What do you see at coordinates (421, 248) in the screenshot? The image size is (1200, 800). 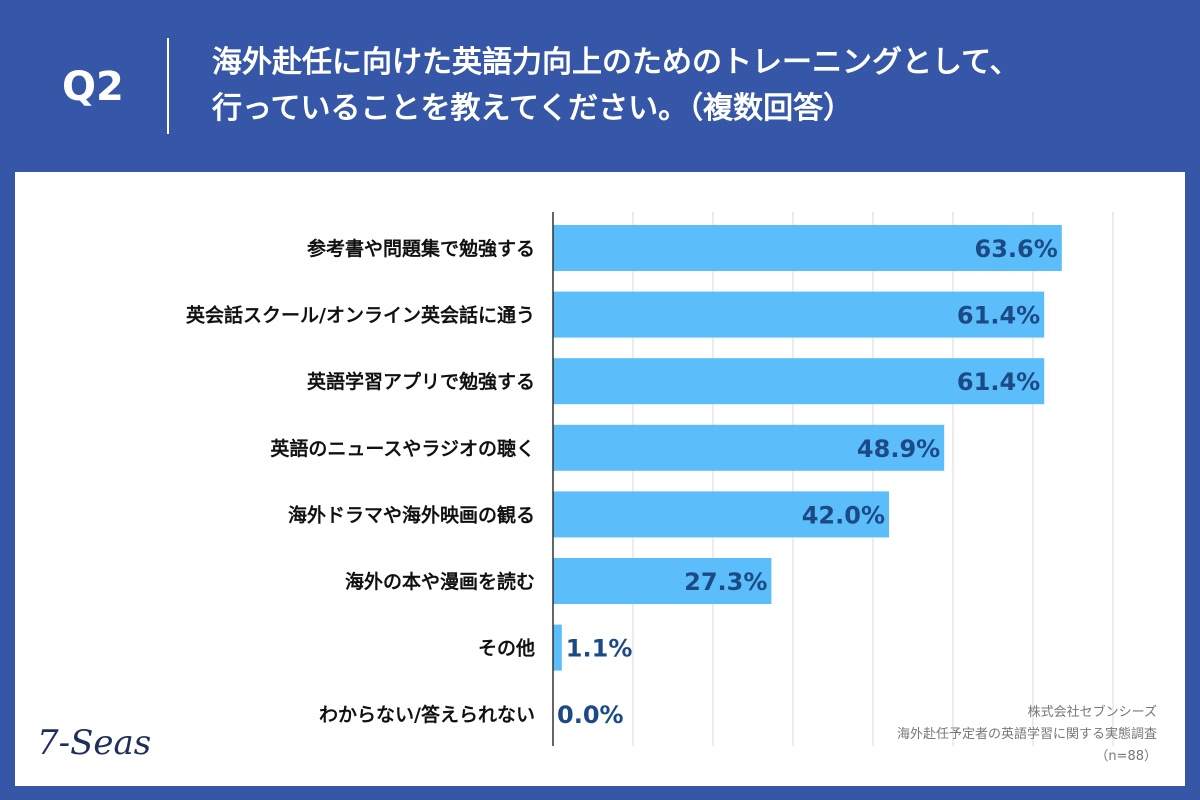 I see `category-label: 参考書や問題集で勉強する` at bounding box center [421, 248].